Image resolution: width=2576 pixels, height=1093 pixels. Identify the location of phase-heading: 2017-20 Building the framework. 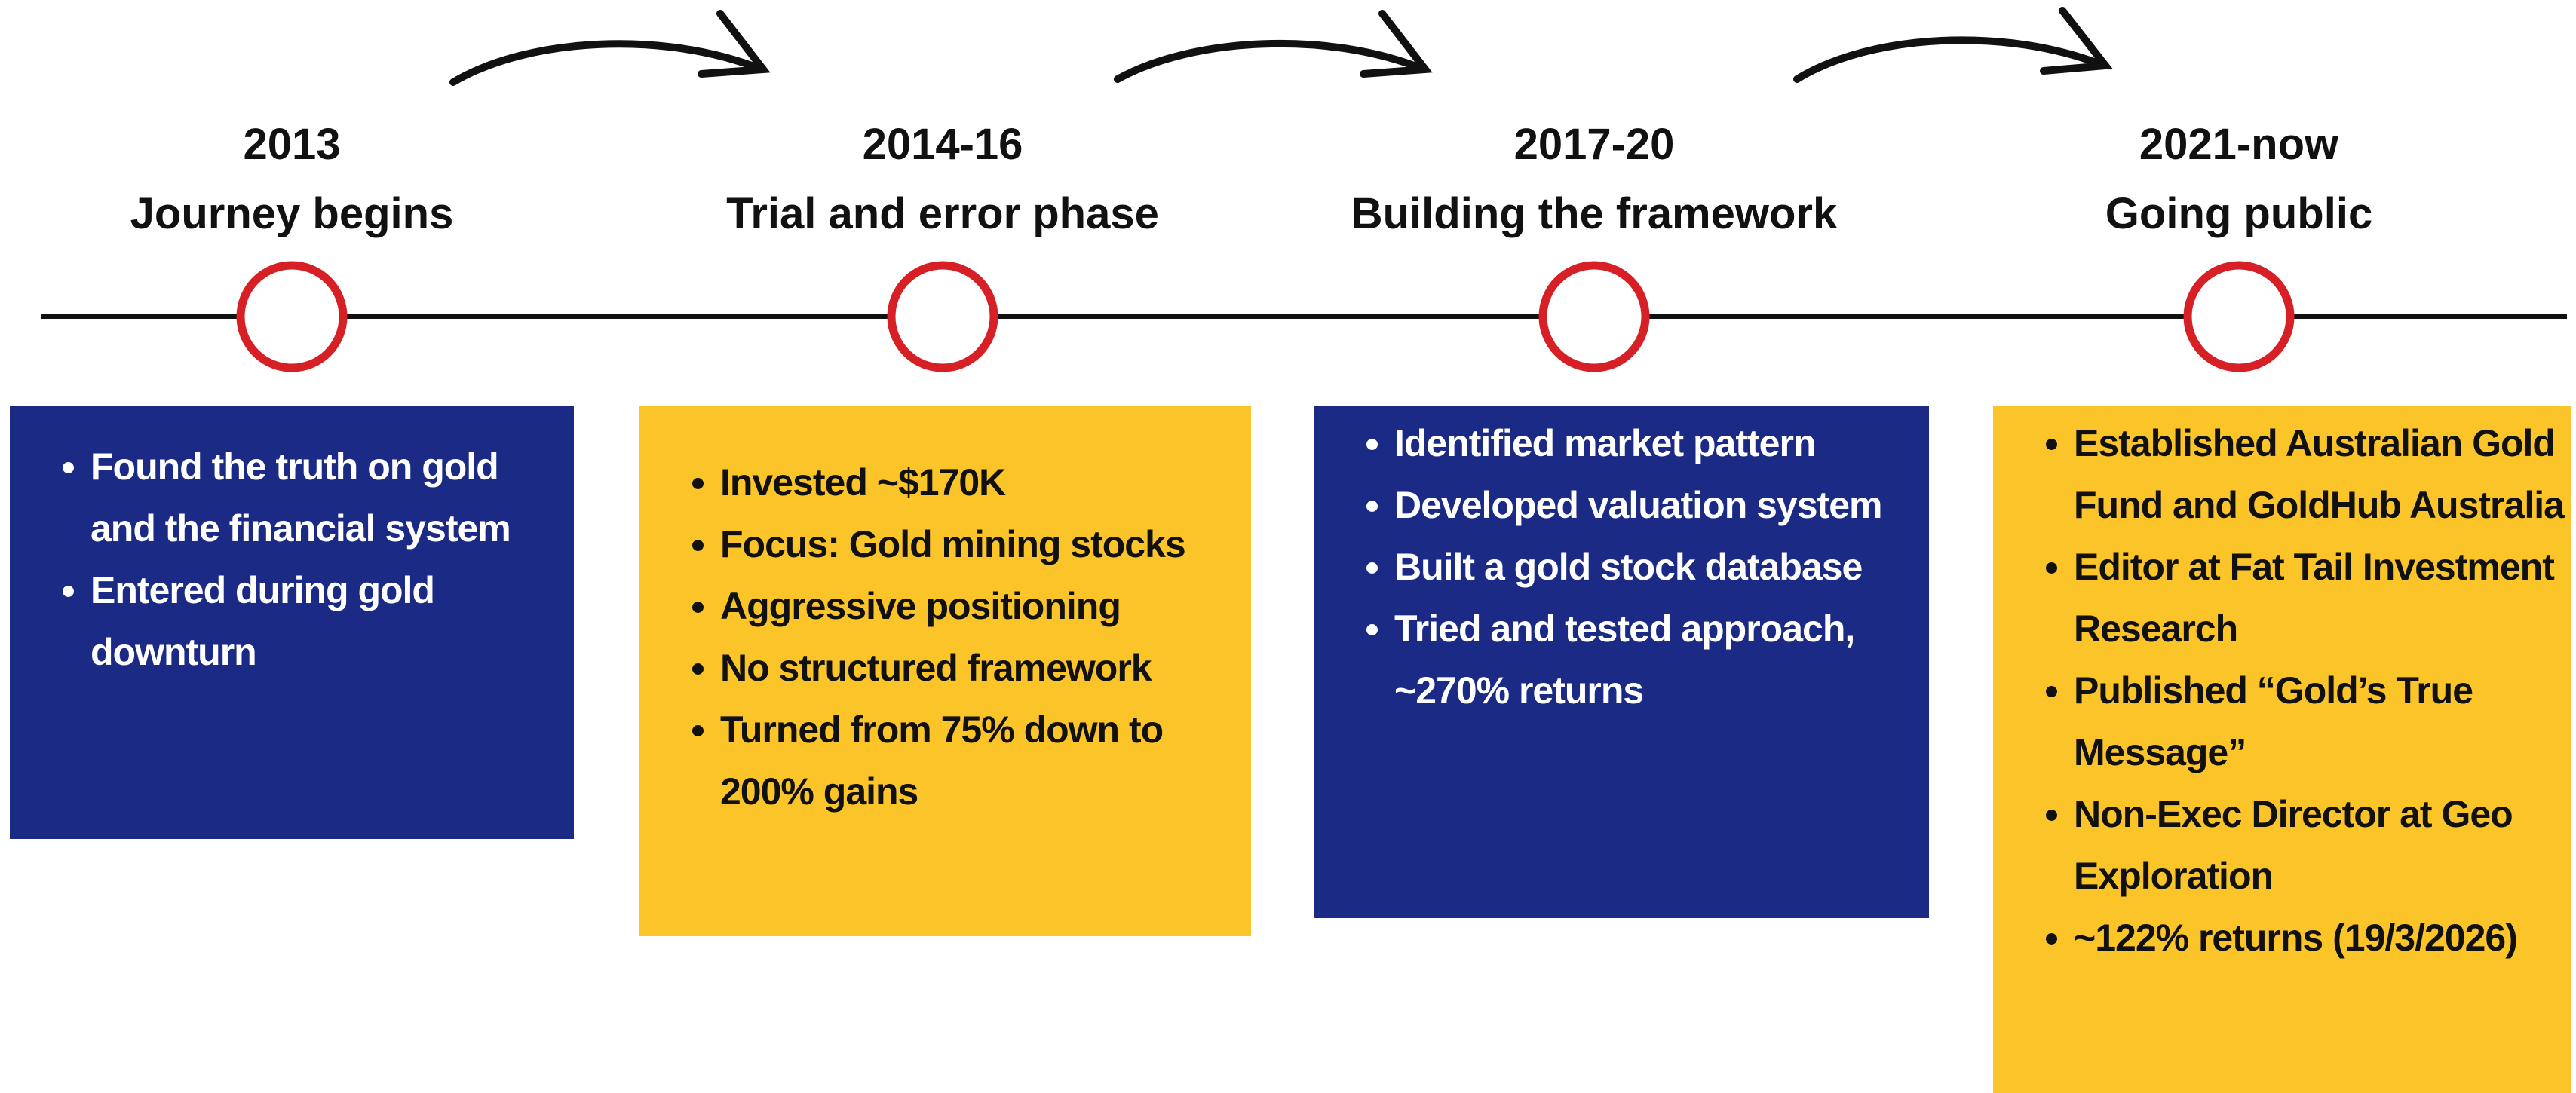
(1594, 180).